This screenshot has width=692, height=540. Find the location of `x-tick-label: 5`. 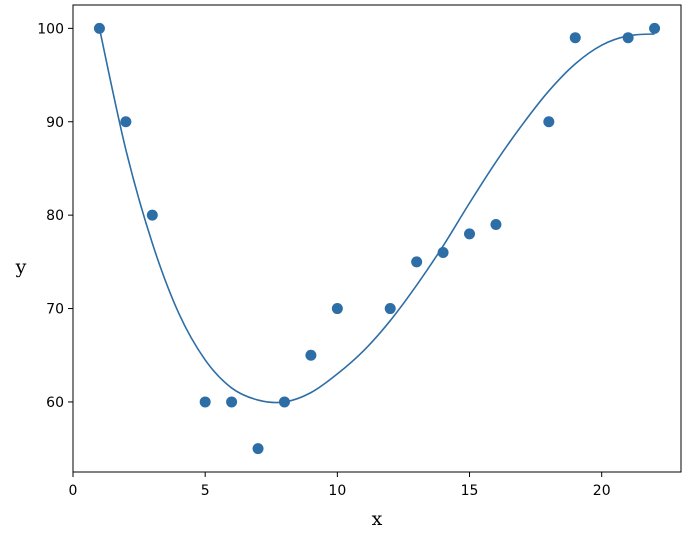

x-tick-label: 5 is located at coordinates (205, 491).